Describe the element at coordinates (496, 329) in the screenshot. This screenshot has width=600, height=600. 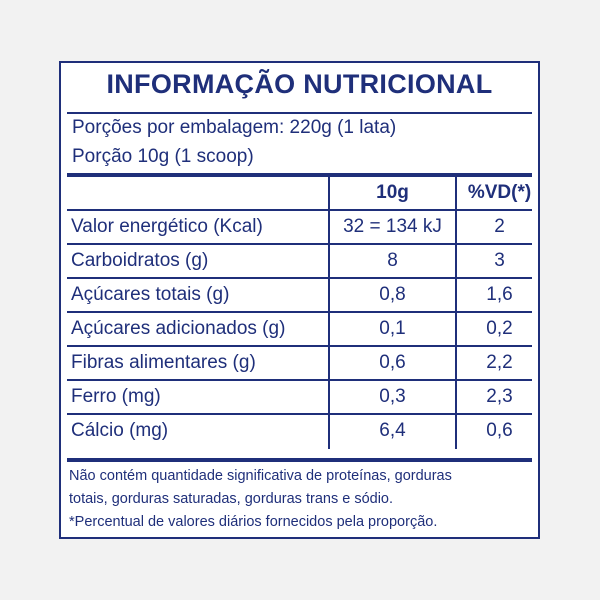
I see `nutrient-dv: 0,2` at that location.